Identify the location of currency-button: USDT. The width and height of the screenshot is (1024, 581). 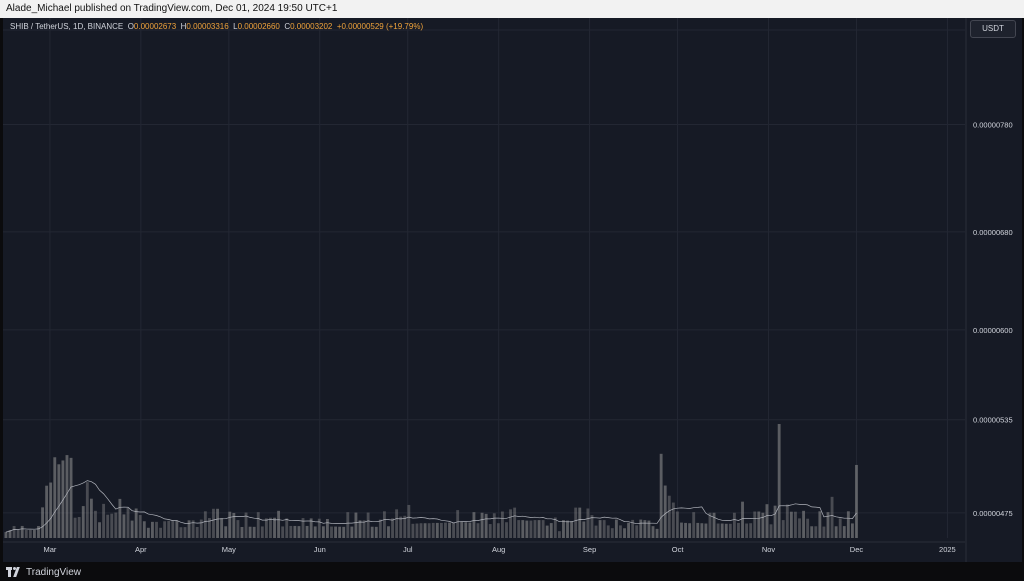
(993, 29).